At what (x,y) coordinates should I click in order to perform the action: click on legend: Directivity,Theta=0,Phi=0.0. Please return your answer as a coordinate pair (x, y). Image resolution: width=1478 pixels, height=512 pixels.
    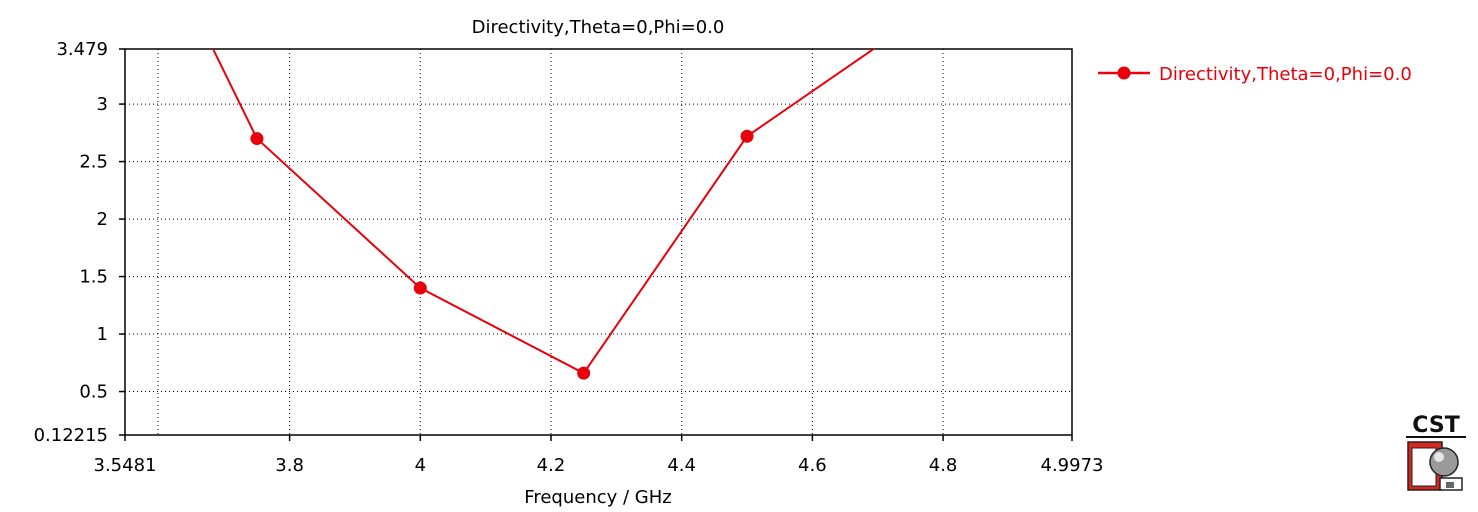
    Looking at the image, I should click on (1255, 74).